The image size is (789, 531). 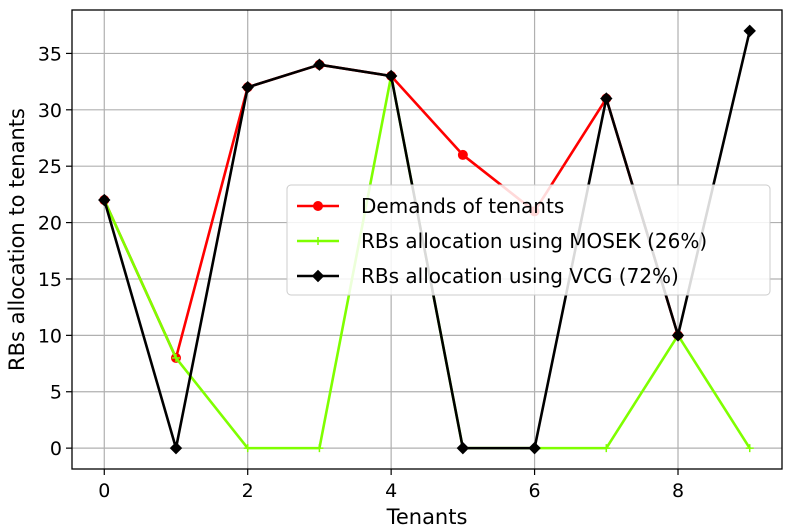 What do you see at coordinates (462, 206) in the screenshot?
I see `legend-label: Demands of tenants` at bounding box center [462, 206].